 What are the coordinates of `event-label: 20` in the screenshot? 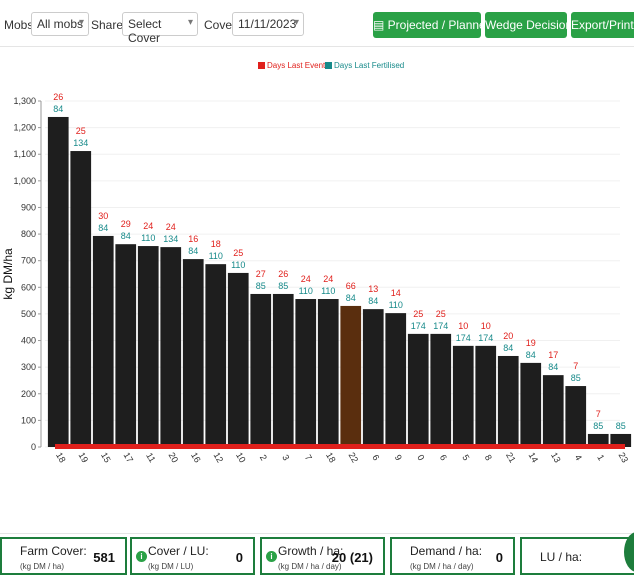 It's located at (508, 336).